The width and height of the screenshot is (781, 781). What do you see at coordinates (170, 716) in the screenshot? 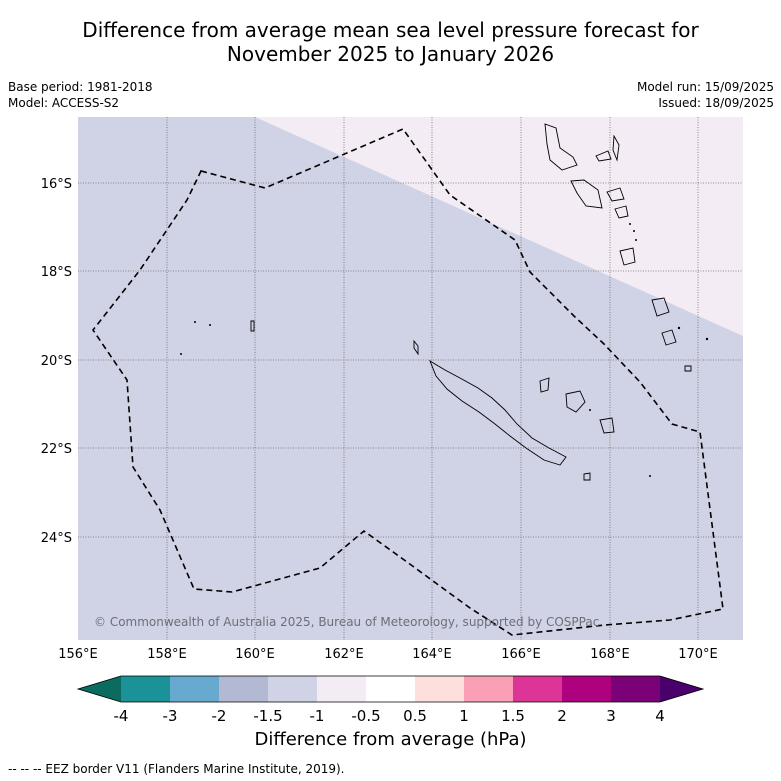
I see `colorbar-tick-label: -3` at bounding box center [170, 716].